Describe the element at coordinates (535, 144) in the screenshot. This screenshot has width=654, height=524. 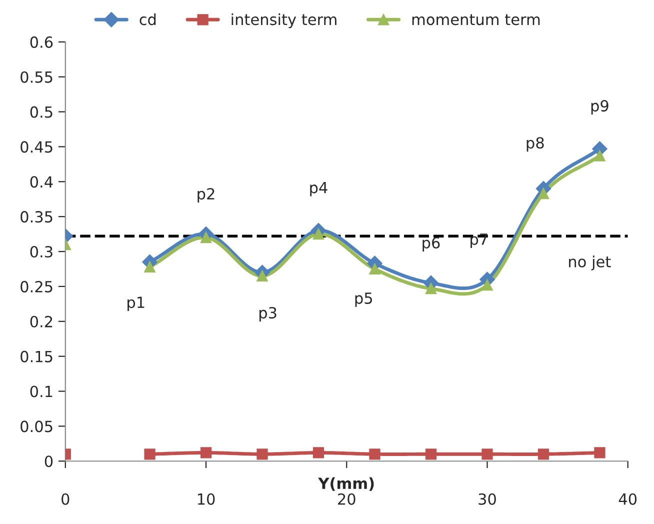
I see `annotation: p8` at that location.